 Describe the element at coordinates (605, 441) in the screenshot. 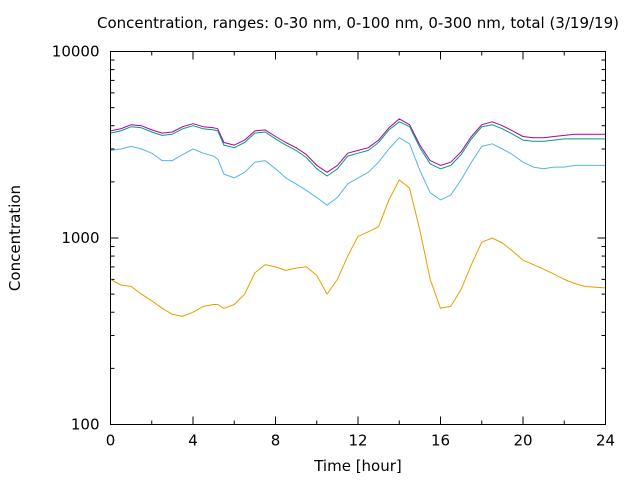

I see `x-tick-label: 24` at that location.